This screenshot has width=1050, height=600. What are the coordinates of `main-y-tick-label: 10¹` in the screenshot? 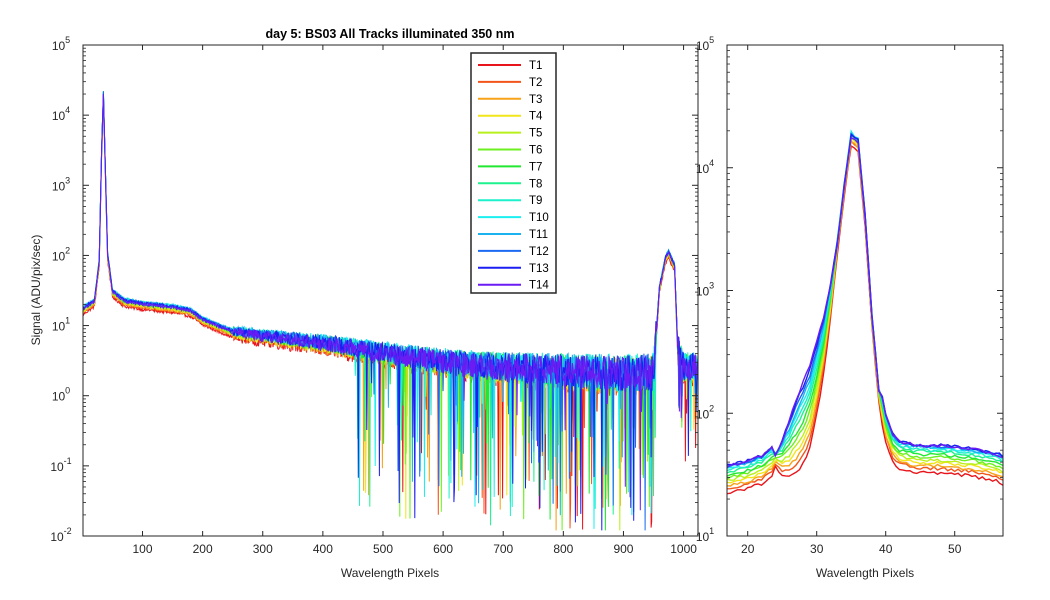 It's located at (61, 325).